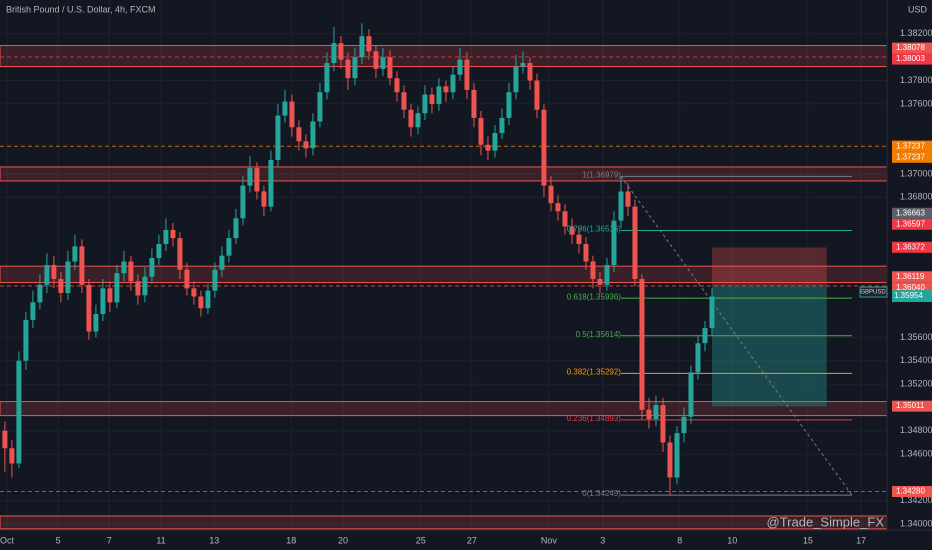 This screenshot has height=550, width=932. I want to click on stop-zone, so click(769, 267).